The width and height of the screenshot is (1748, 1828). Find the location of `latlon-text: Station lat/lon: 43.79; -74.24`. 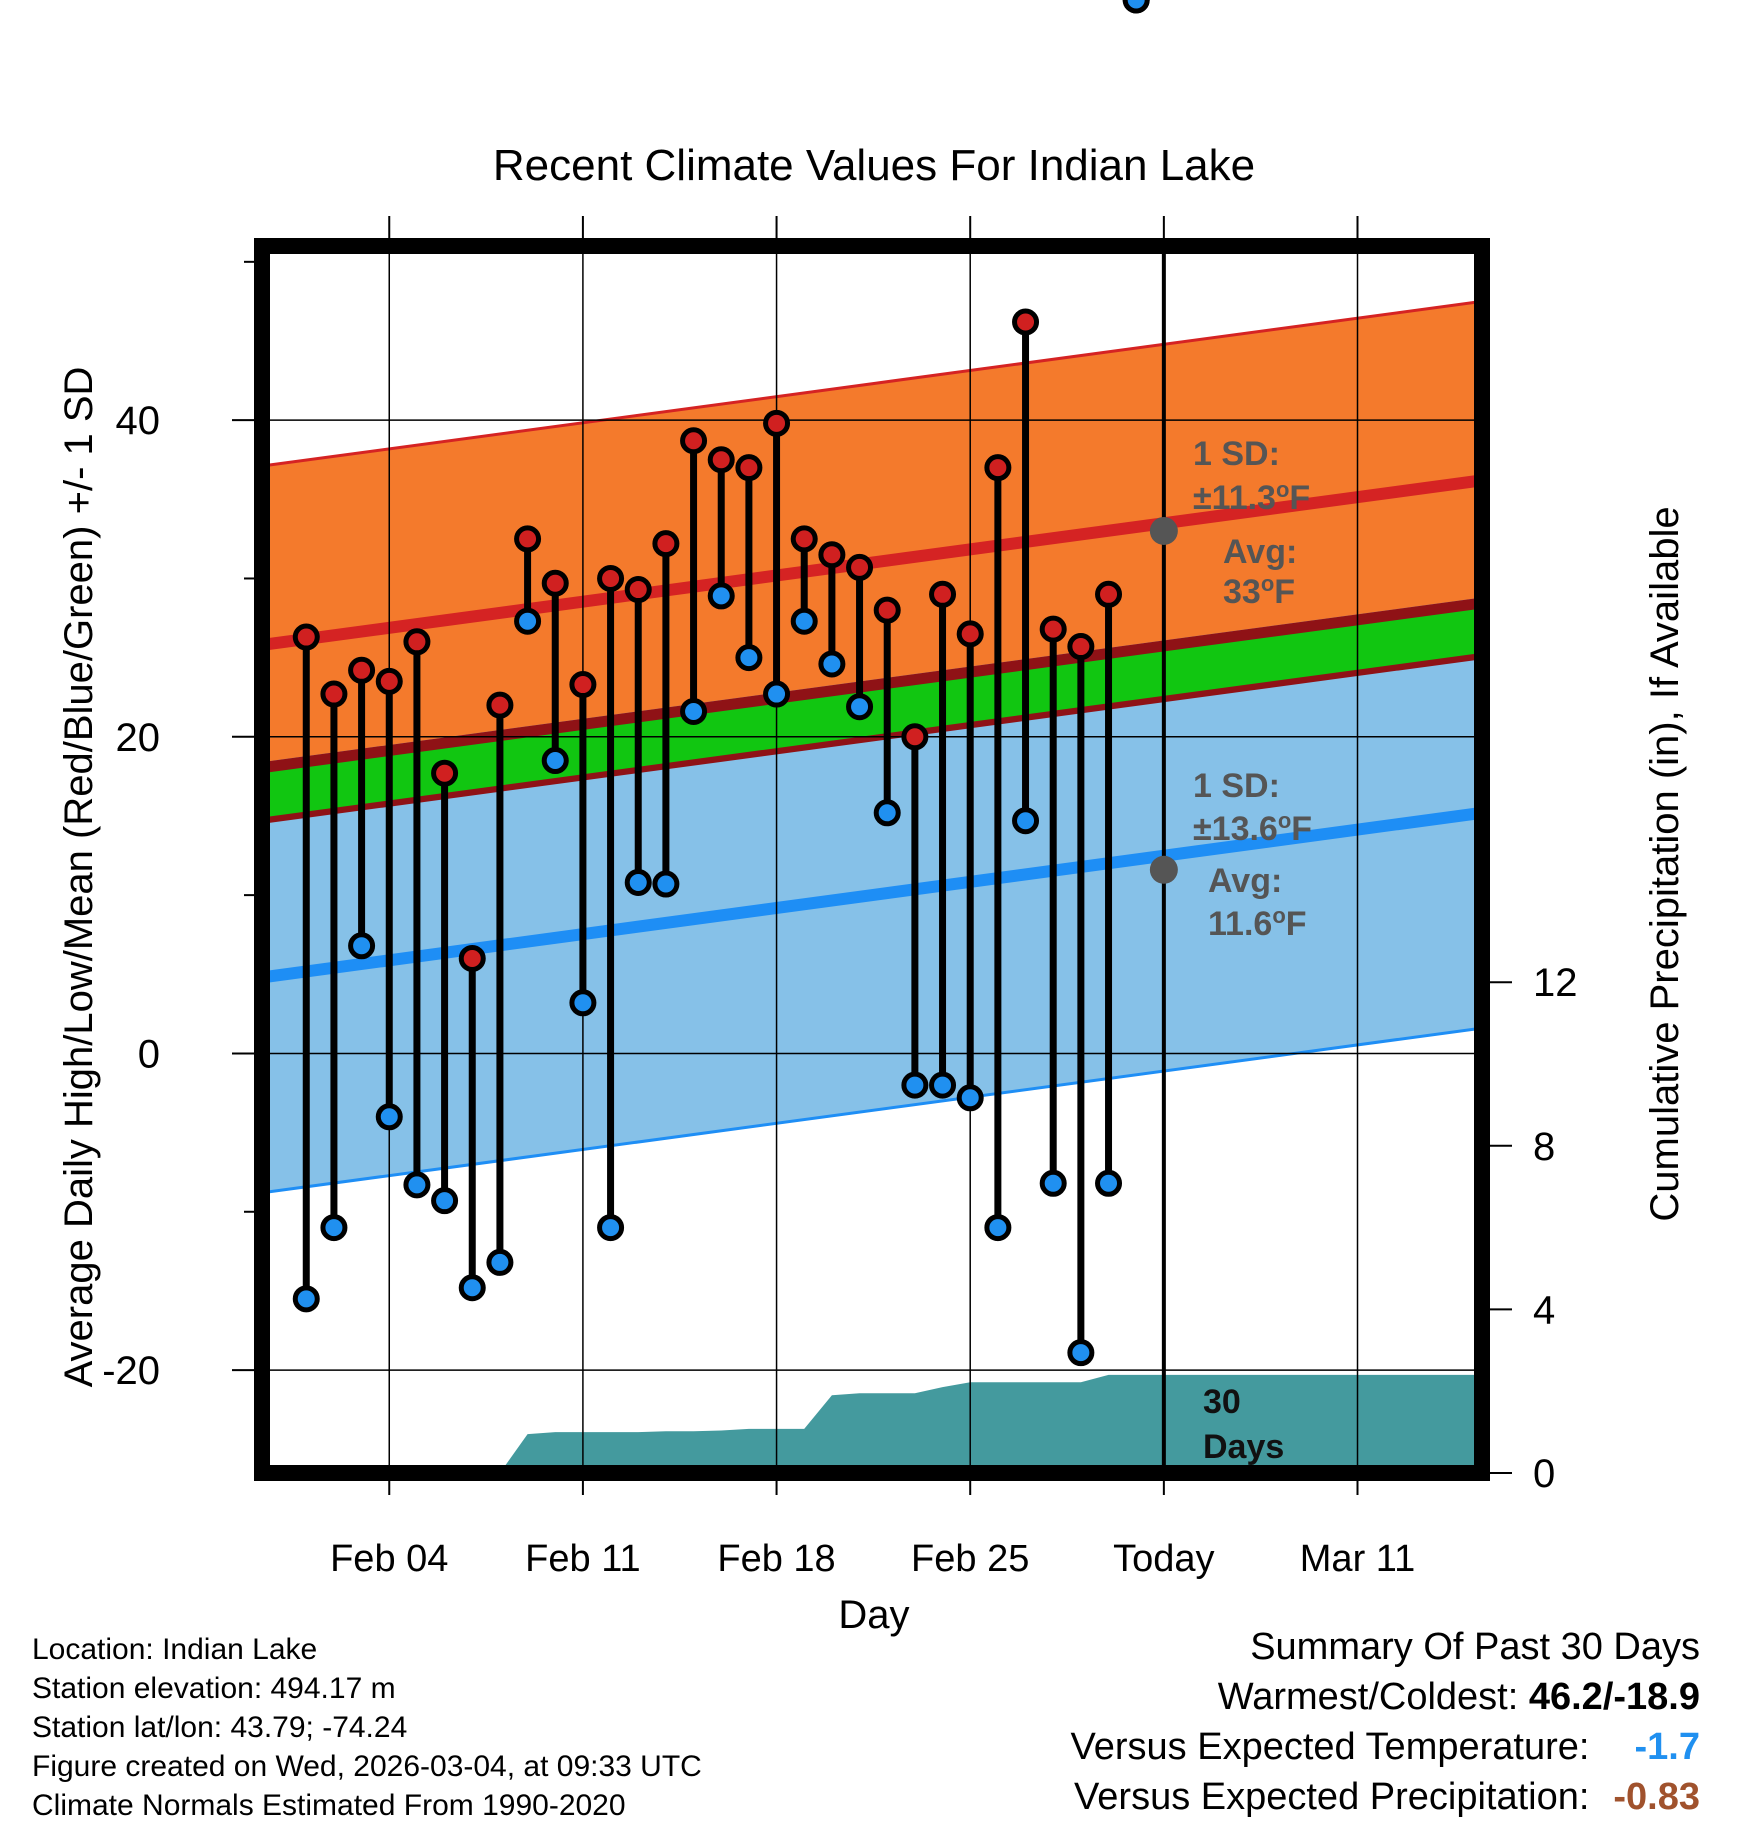

latlon-text: Station lat/lon: 43.79; -74.24 is located at coordinates (220, 1727).